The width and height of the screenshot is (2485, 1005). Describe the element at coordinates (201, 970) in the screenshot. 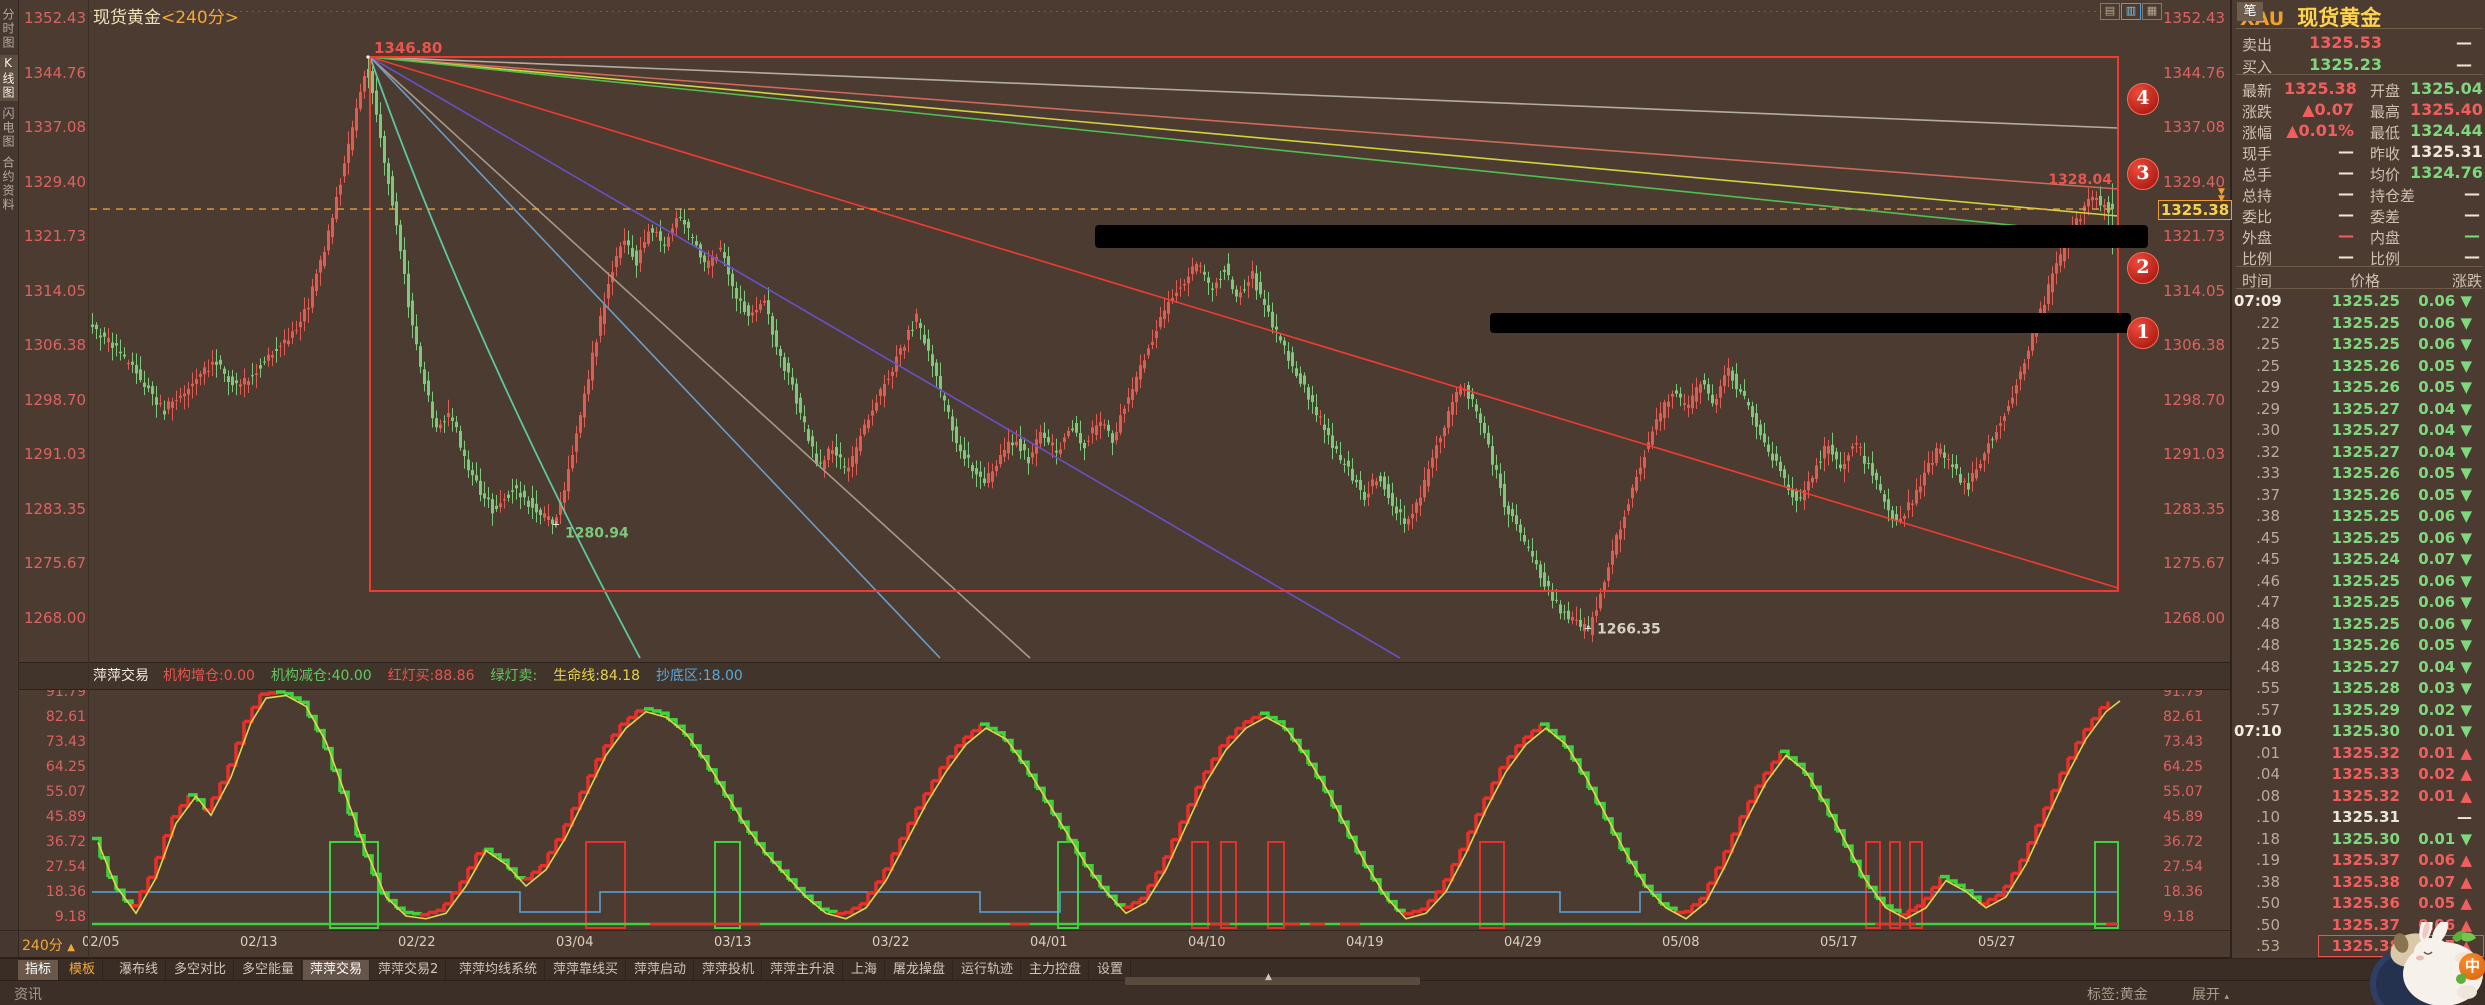

I see `indicator-tab: 多空对比` at that location.